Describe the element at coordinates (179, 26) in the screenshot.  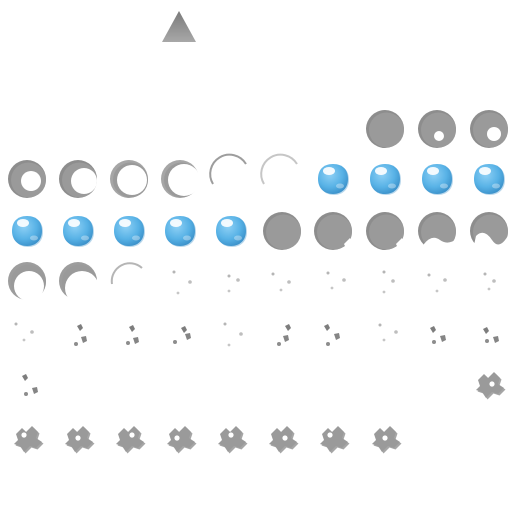
I see `triangle-up-icon` at that location.